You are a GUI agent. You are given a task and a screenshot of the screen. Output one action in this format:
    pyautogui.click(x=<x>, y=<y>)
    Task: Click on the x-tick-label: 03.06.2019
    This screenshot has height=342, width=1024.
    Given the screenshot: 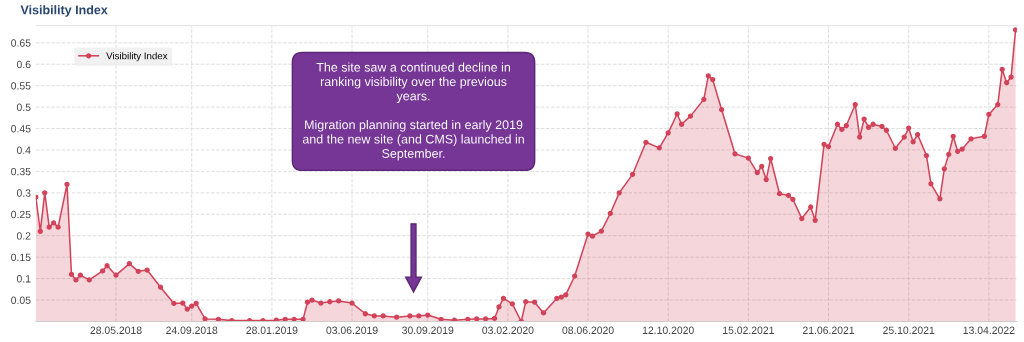 What is the action you would take?
    pyautogui.click(x=352, y=330)
    